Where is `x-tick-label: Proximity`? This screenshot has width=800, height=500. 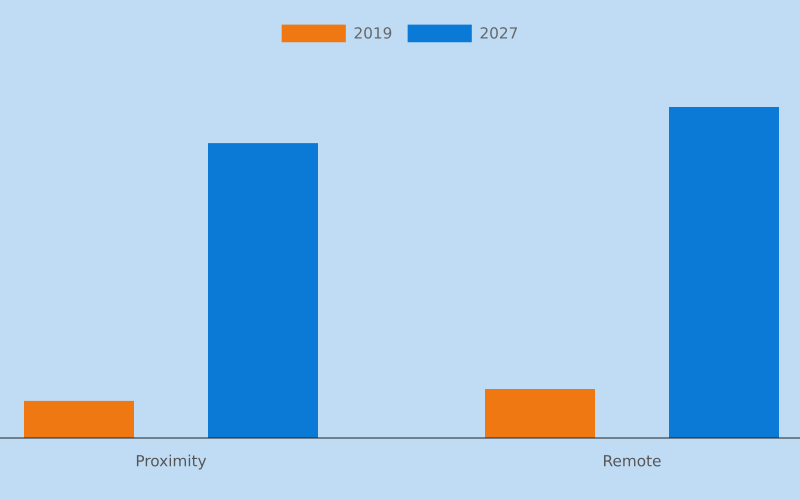 x-tick-label: Proximity is located at coordinates (171, 462).